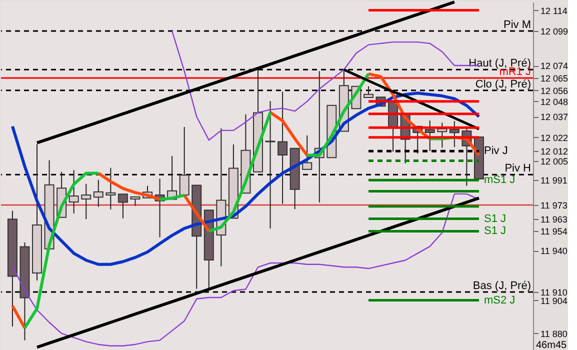 This screenshot has height=350, width=577. Describe the element at coordinates (554, 181) in the screenshot. I see `y-tick-label: 11 991` at that location.